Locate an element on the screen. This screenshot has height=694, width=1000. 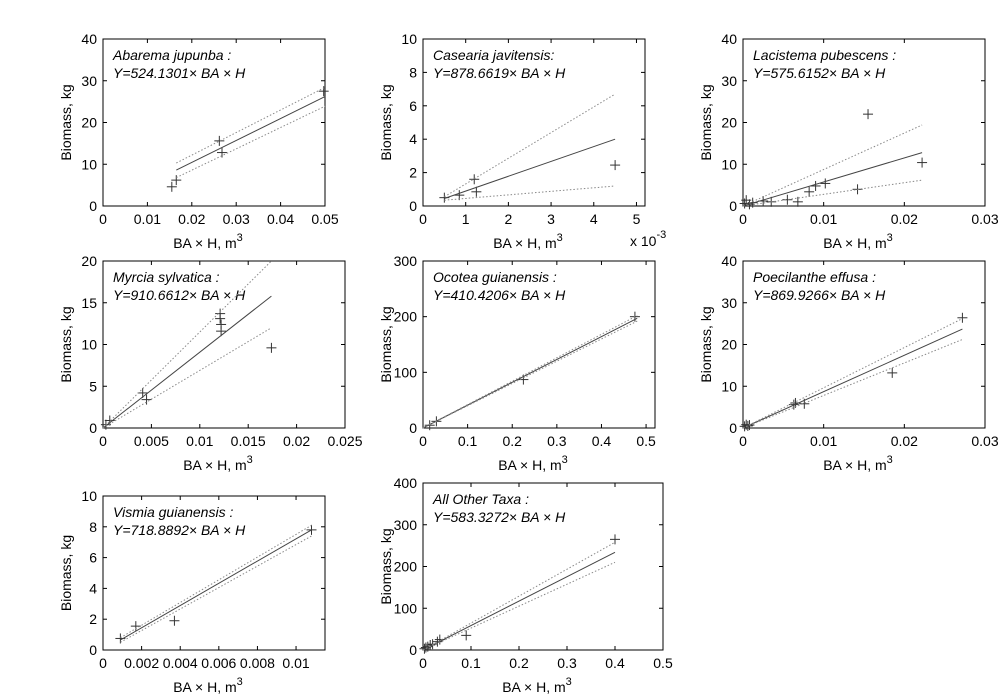
chart-4-x-tick-label: 0.02 is located at coordinates (296, 441).